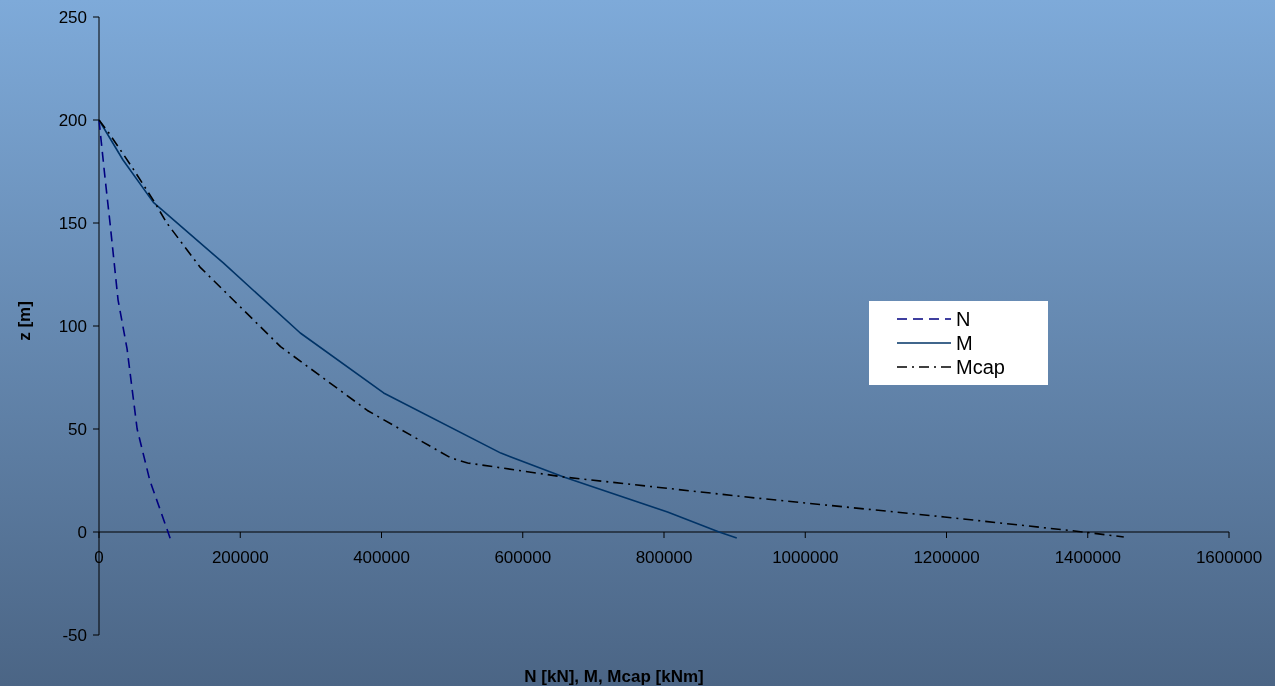  Describe the element at coordinates (240, 557) in the screenshot. I see `x-tick-label: 200000` at that location.